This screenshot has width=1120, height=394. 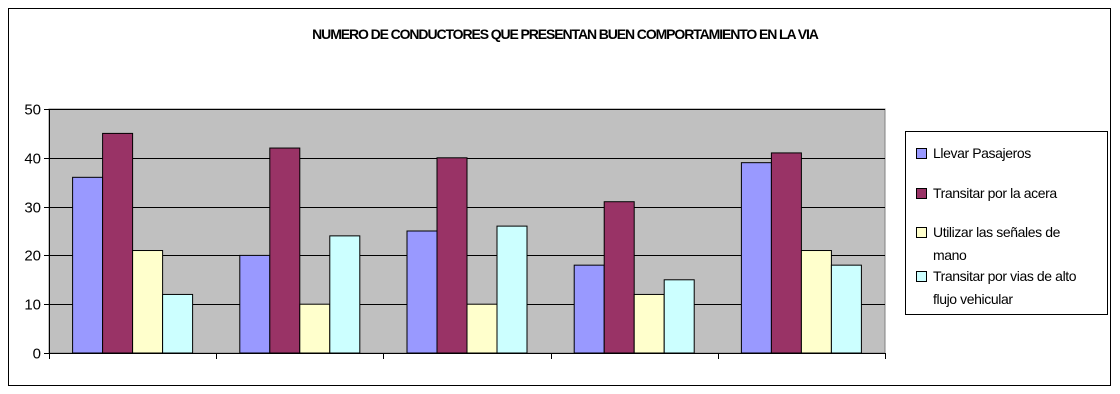 What do you see at coordinates (32, 159) in the screenshot?
I see `y-tick-label: 40` at bounding box center [32, 159].